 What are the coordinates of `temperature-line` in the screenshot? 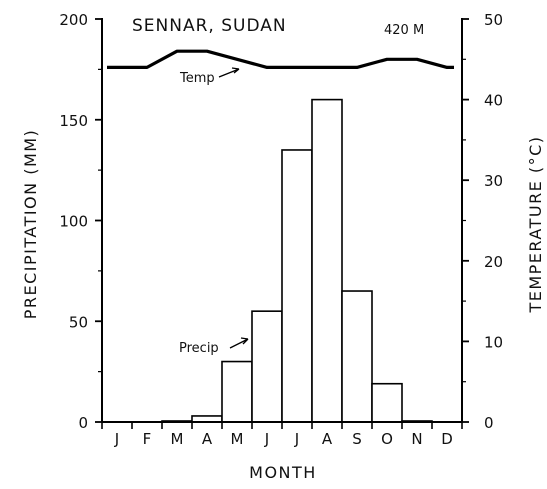 It's located at (280, 59).